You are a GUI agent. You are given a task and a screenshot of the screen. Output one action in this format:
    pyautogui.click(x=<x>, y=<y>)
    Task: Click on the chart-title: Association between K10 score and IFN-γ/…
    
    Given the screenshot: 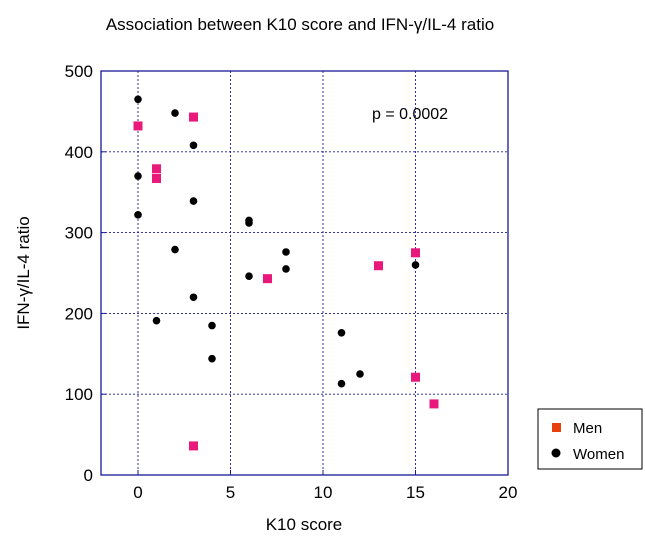 What is the action you would take?
    pyautogui.click(x=300, y=24)
    